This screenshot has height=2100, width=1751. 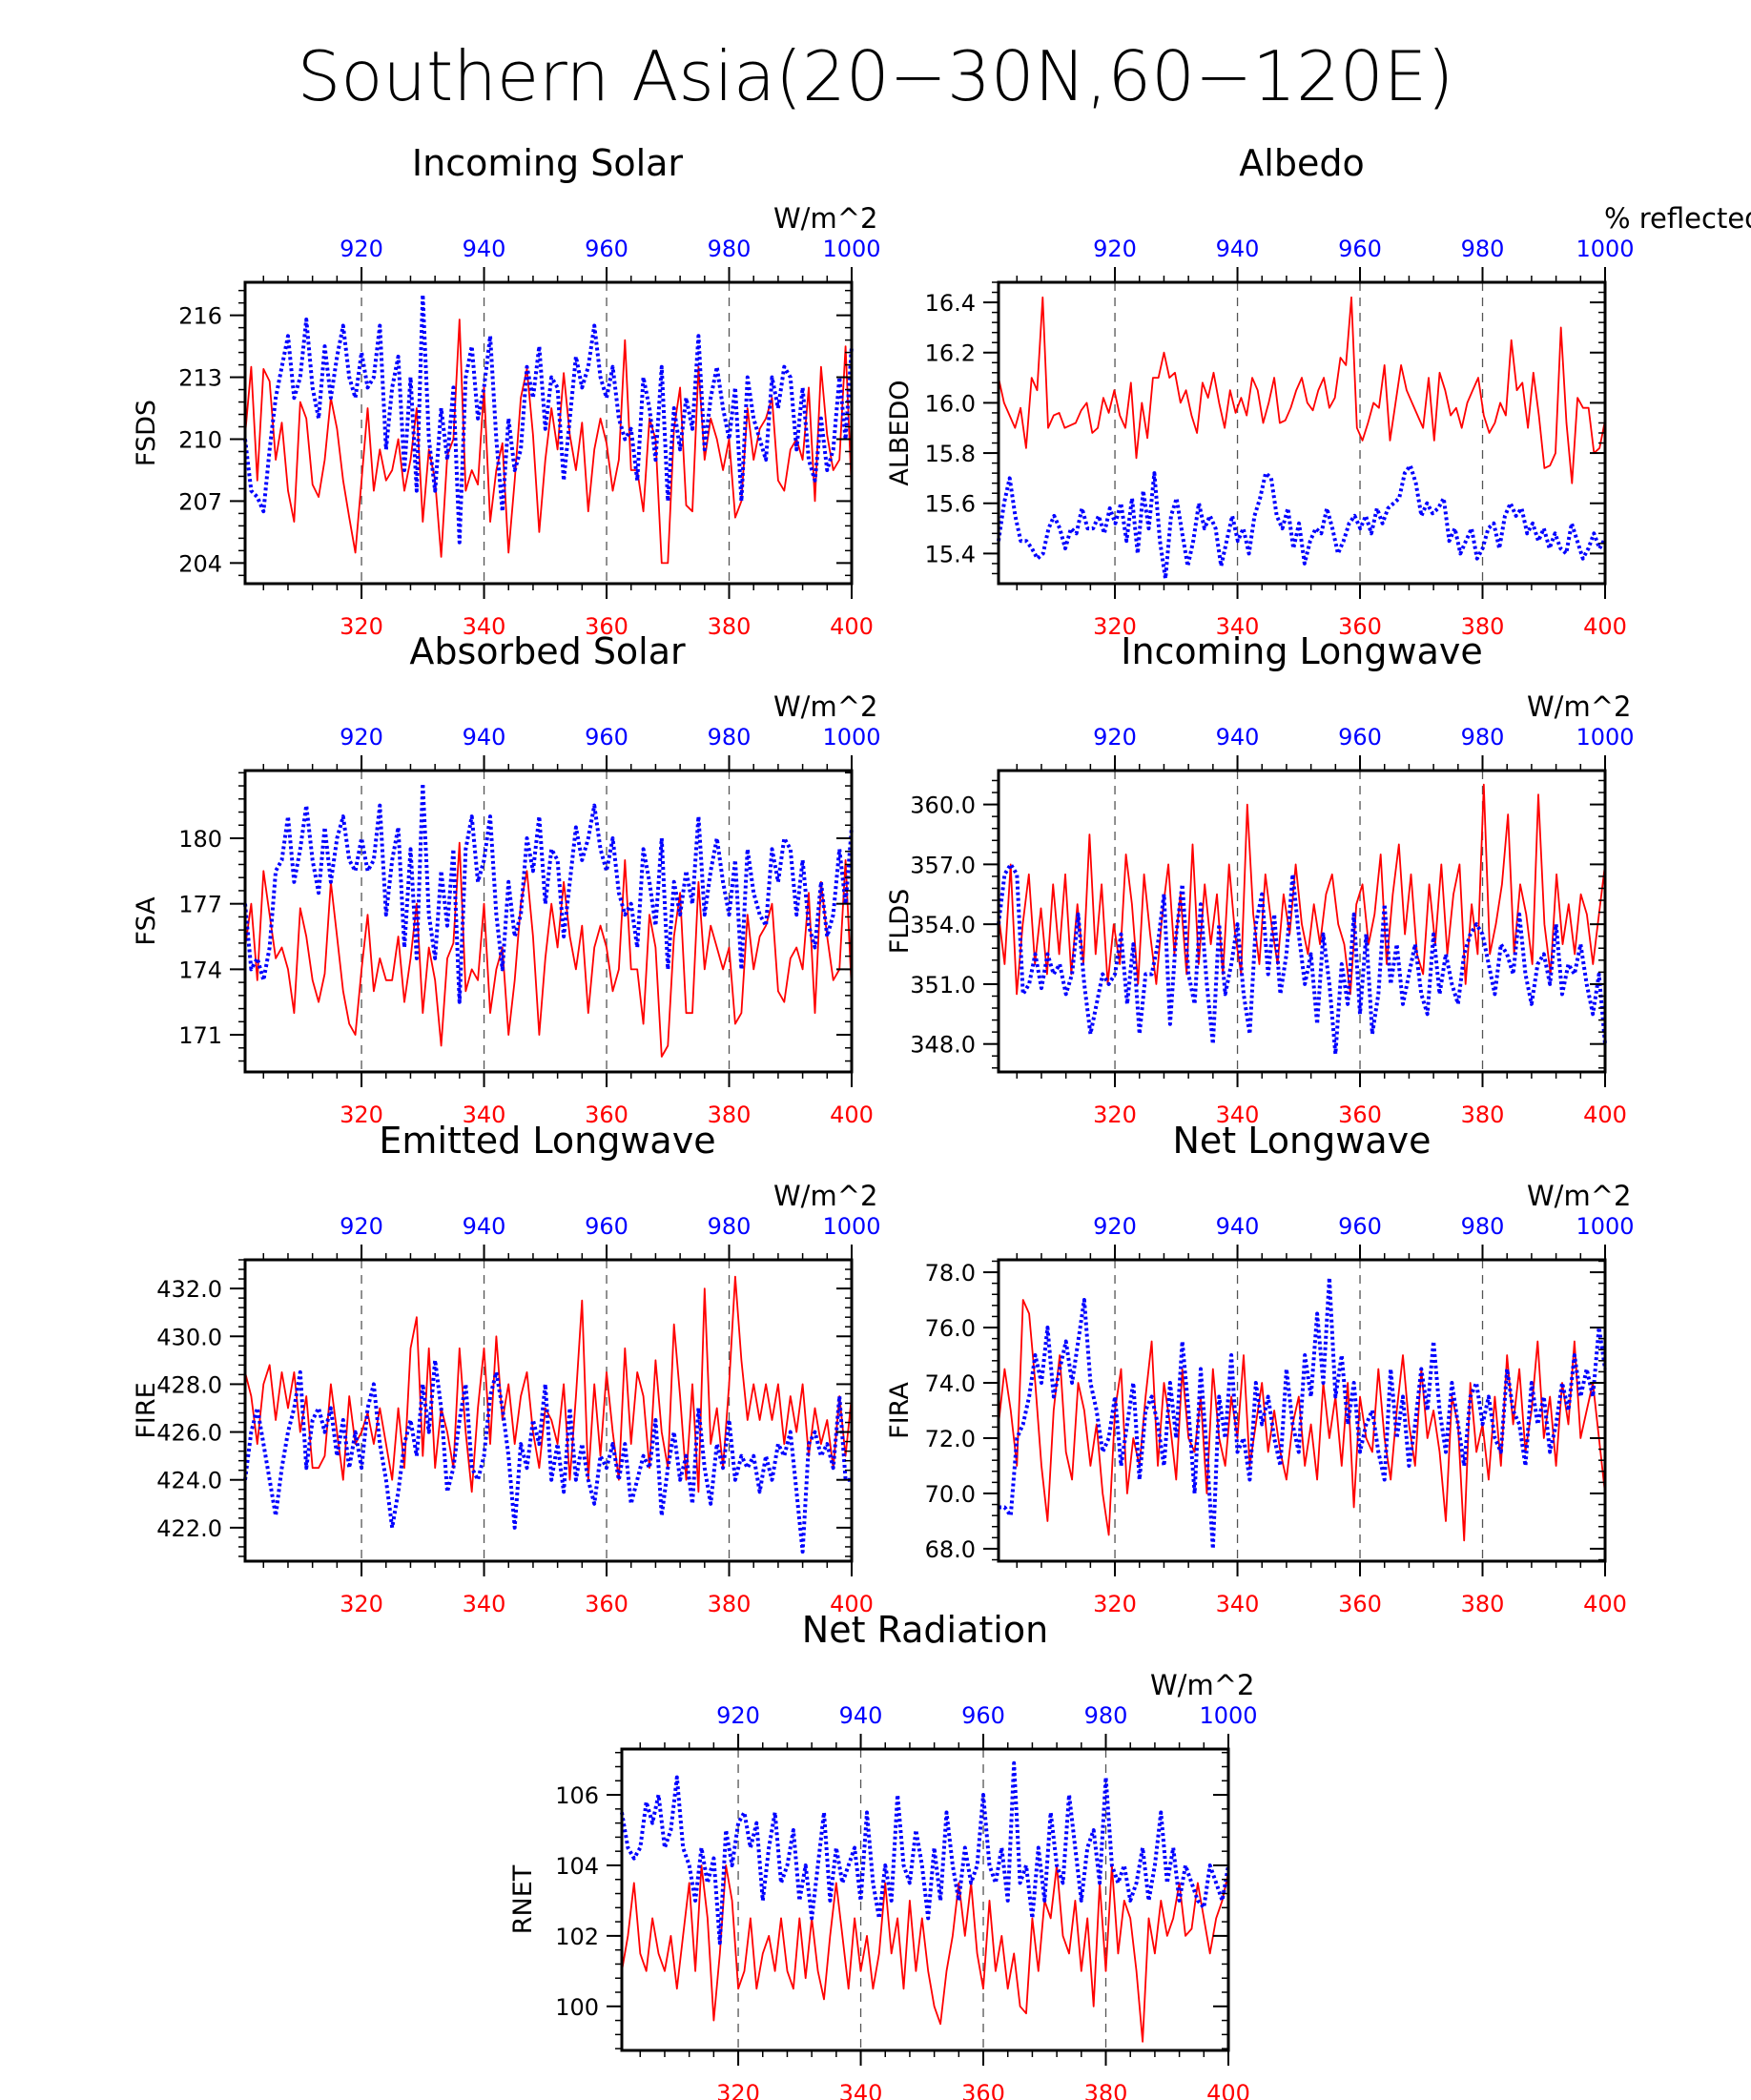 I want to click on panel-title: Net Longwave, so click(x=1302, y=1141).